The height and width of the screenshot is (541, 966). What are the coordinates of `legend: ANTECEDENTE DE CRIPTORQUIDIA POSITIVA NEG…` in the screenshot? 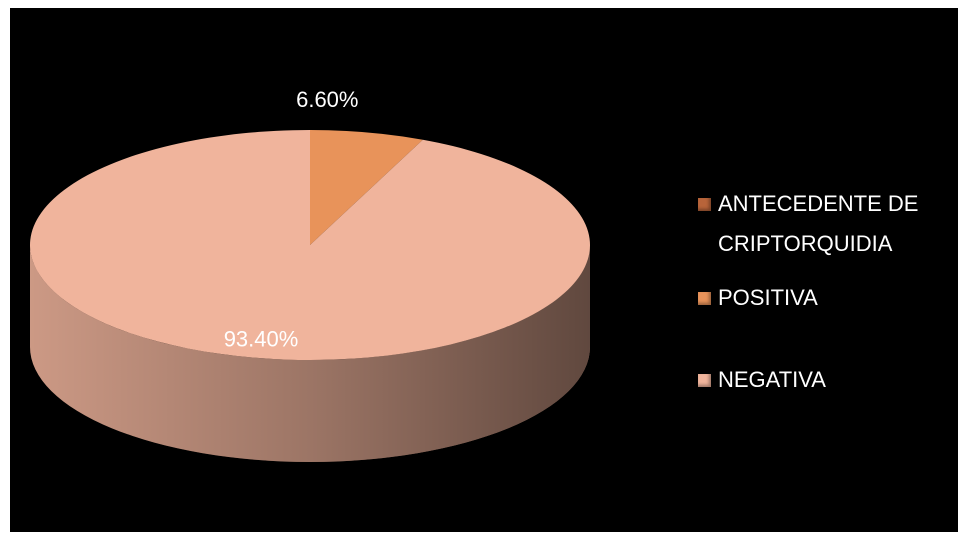 It's located at (827, 292).